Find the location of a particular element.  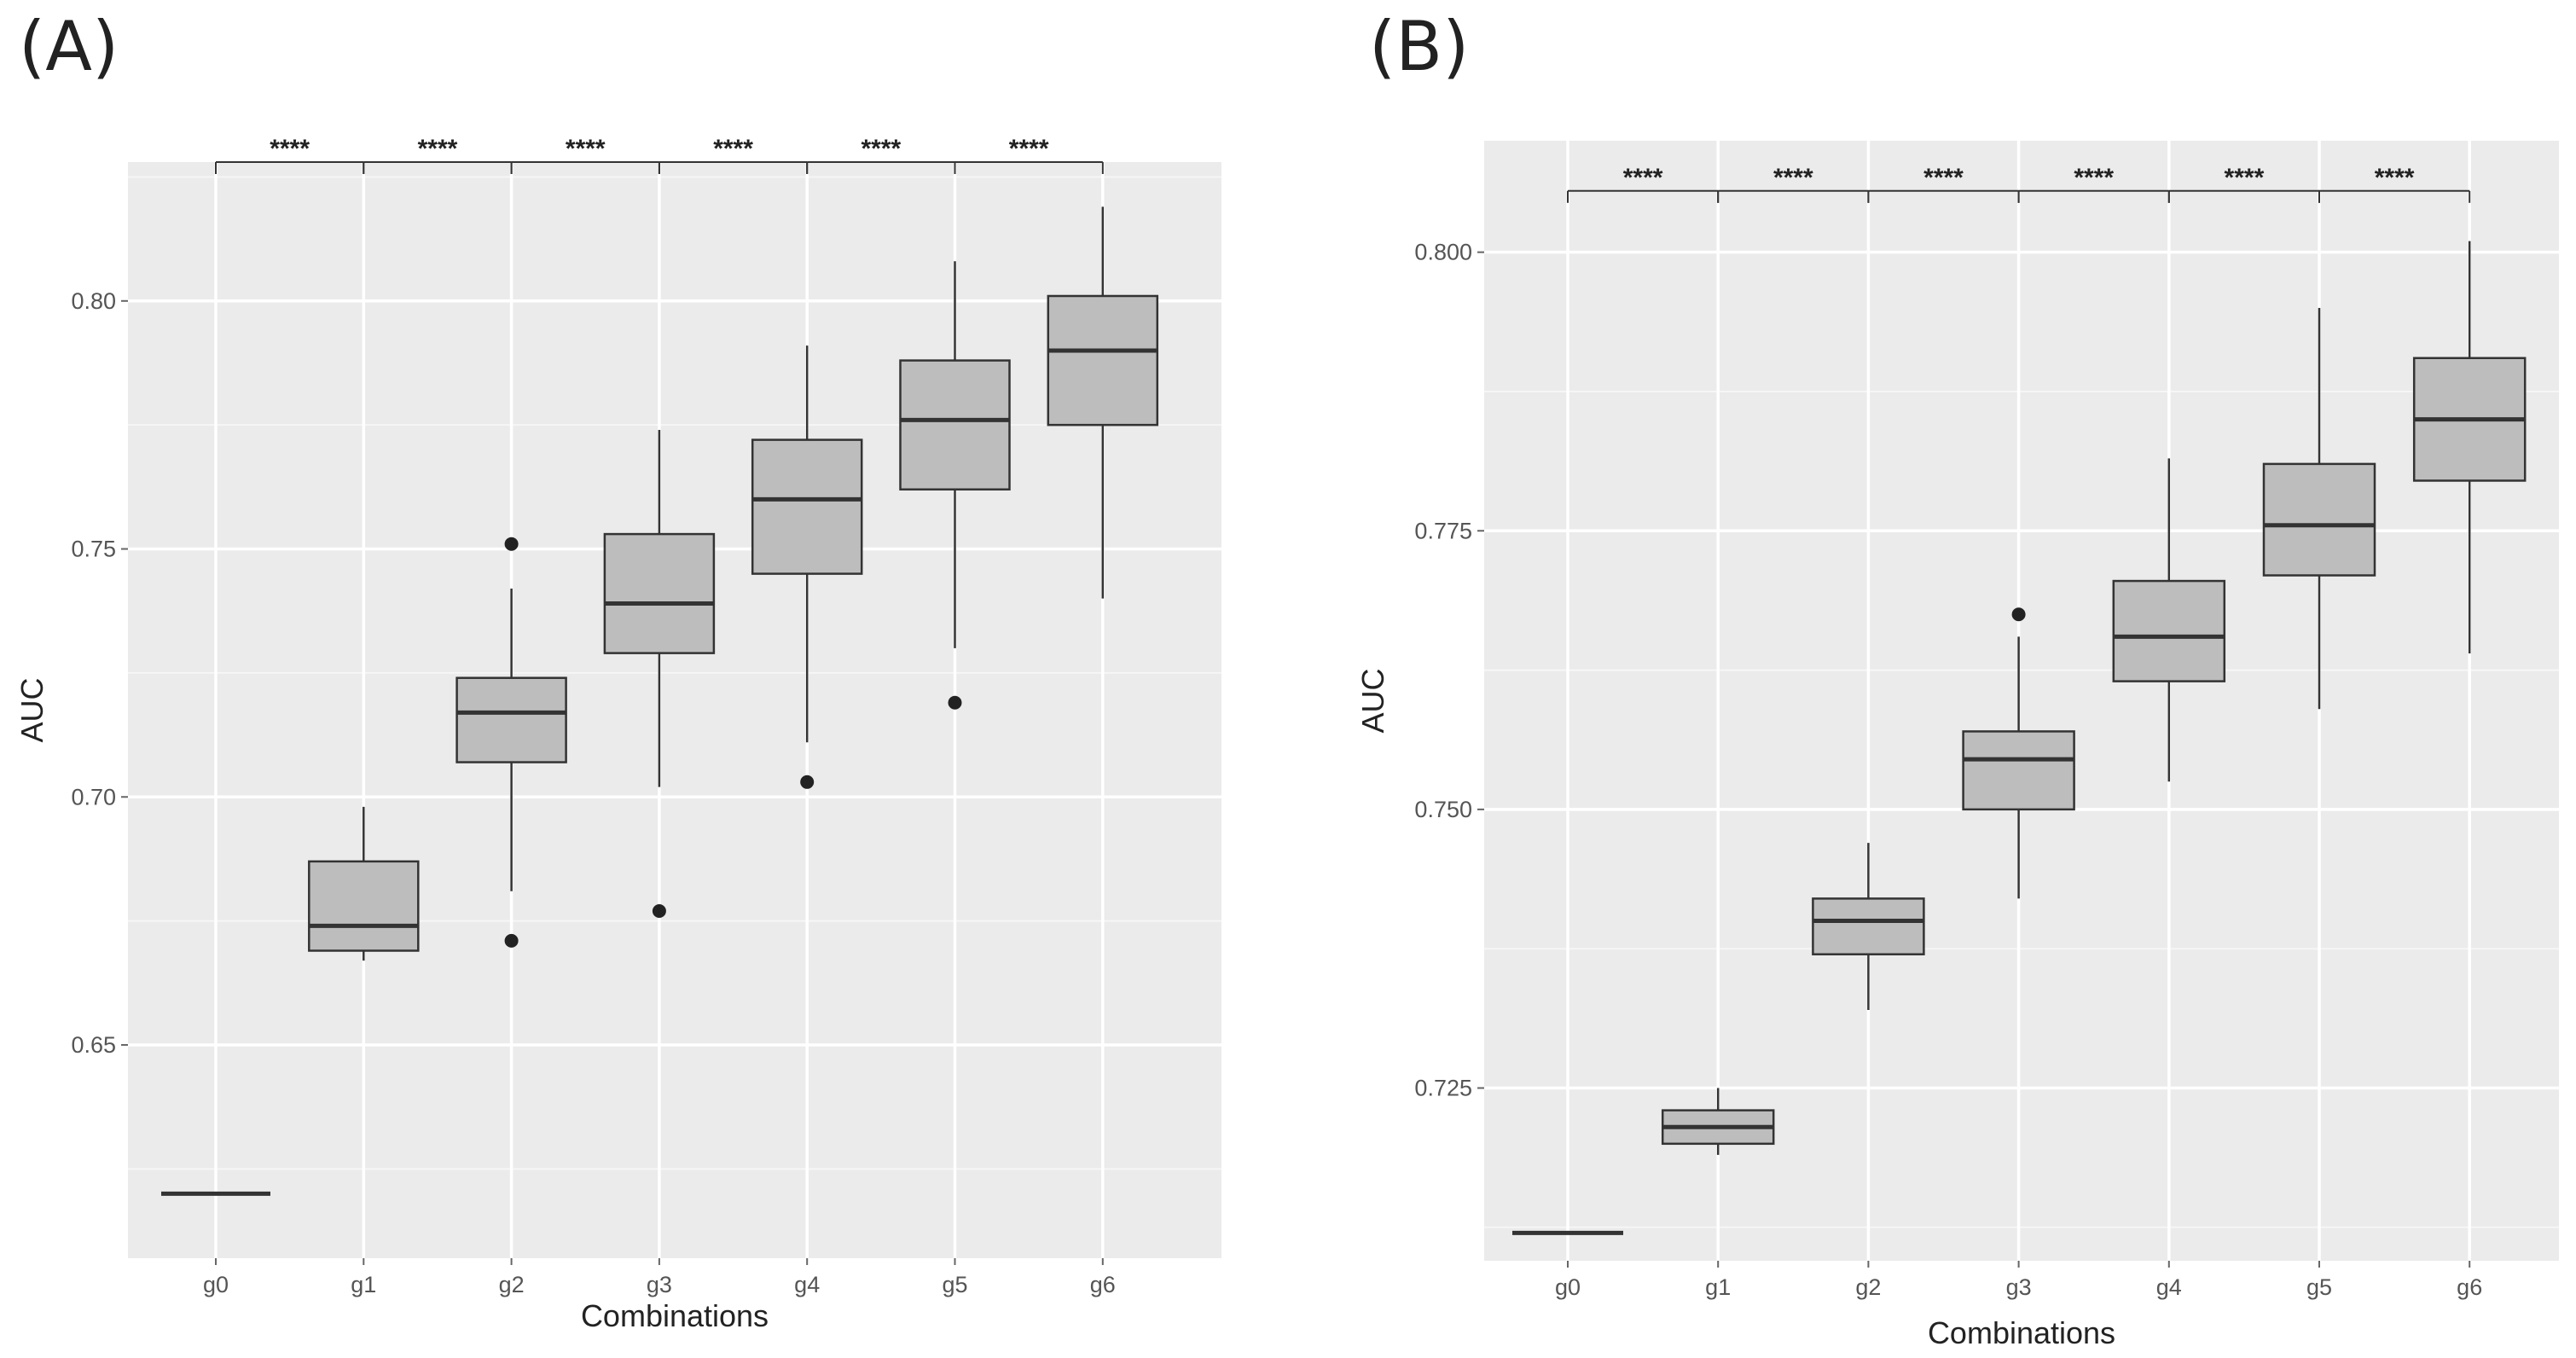

box-g6-b is located at coordinates (2469, 447).